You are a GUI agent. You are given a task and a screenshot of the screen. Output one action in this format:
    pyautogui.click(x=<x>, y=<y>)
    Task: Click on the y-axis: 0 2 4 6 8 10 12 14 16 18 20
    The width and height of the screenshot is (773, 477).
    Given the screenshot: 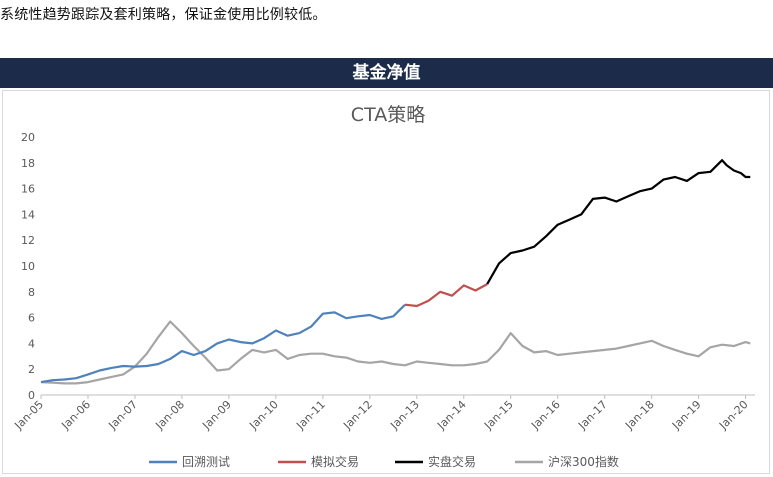 What is the action you would take?
    pyautogui.click(x=28, y=266)
    